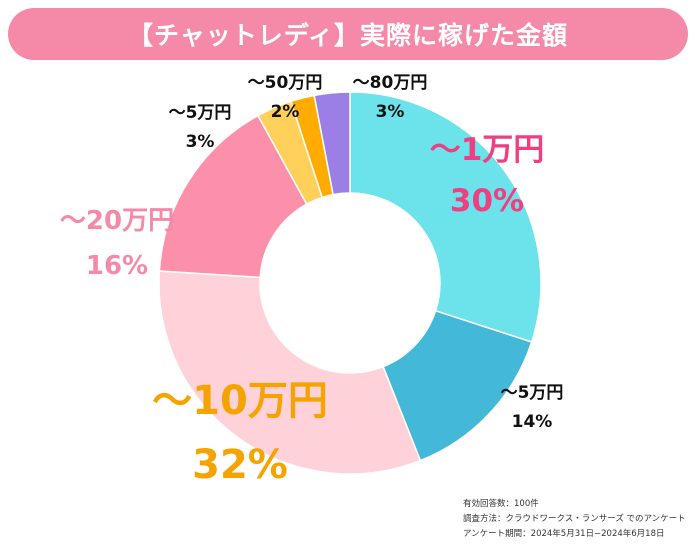  Describe the element at coordinates (390, 83) in the screenshot. I see `slice-label-6: ～80万円` at that location.